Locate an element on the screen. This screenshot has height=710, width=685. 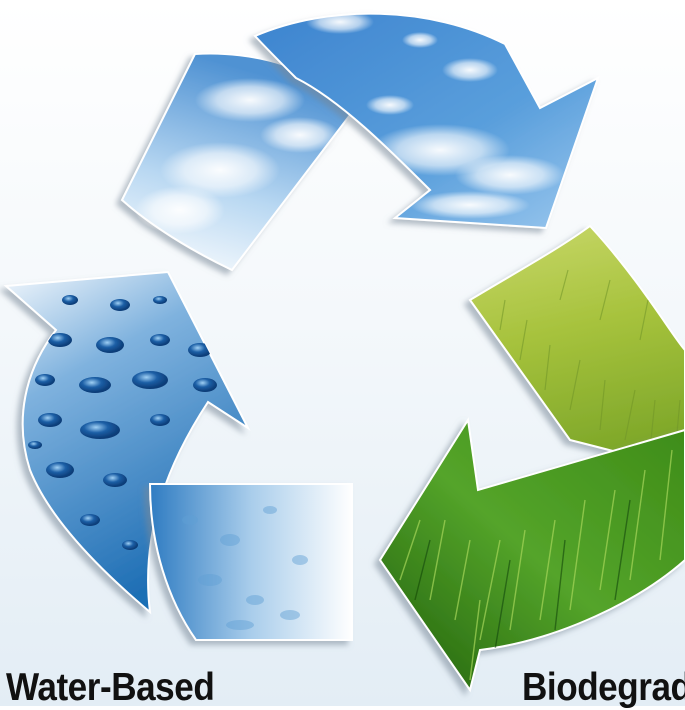
grass-arrow-tail is located at coordinates (576, 348).